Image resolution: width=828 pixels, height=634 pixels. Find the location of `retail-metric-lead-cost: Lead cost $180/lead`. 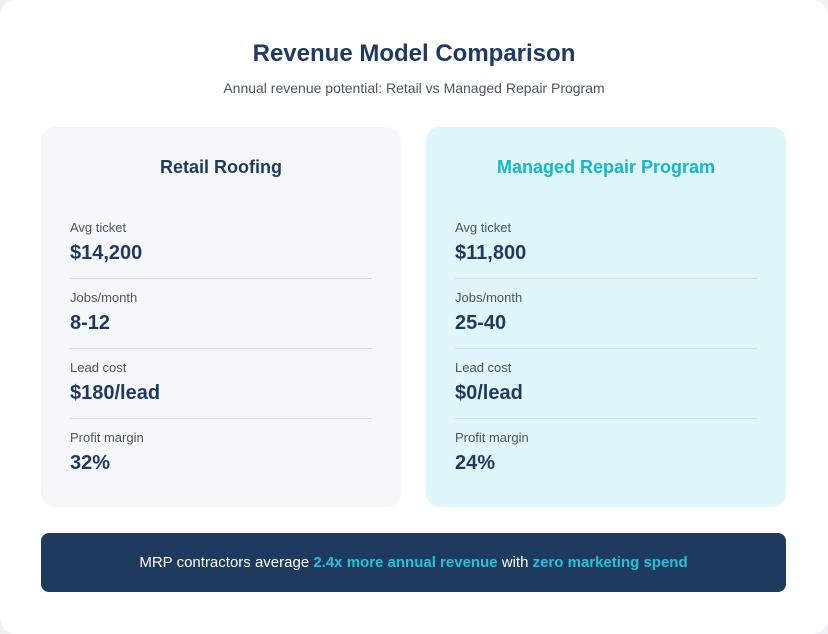

retail-metric-lead-cost: Lead cost $180/lead is located at coordinates (221, 384).